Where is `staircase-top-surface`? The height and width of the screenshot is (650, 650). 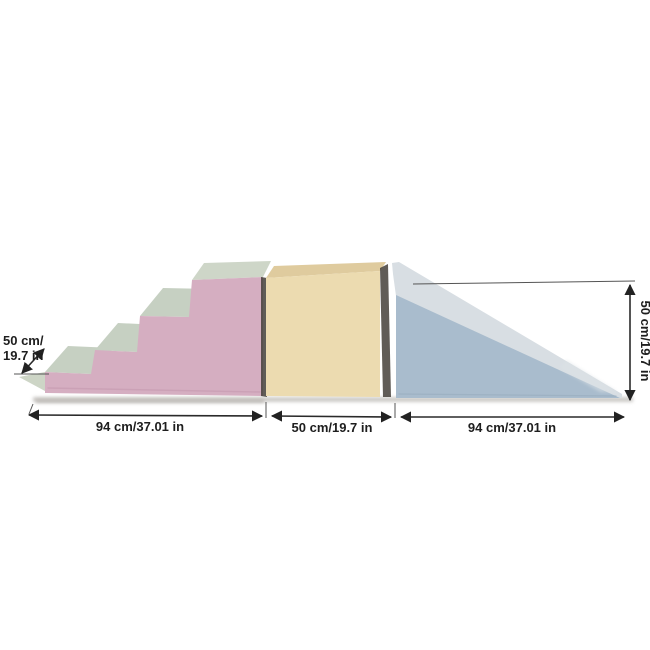 staircase-top-surface is located at coordinates (231, 270).